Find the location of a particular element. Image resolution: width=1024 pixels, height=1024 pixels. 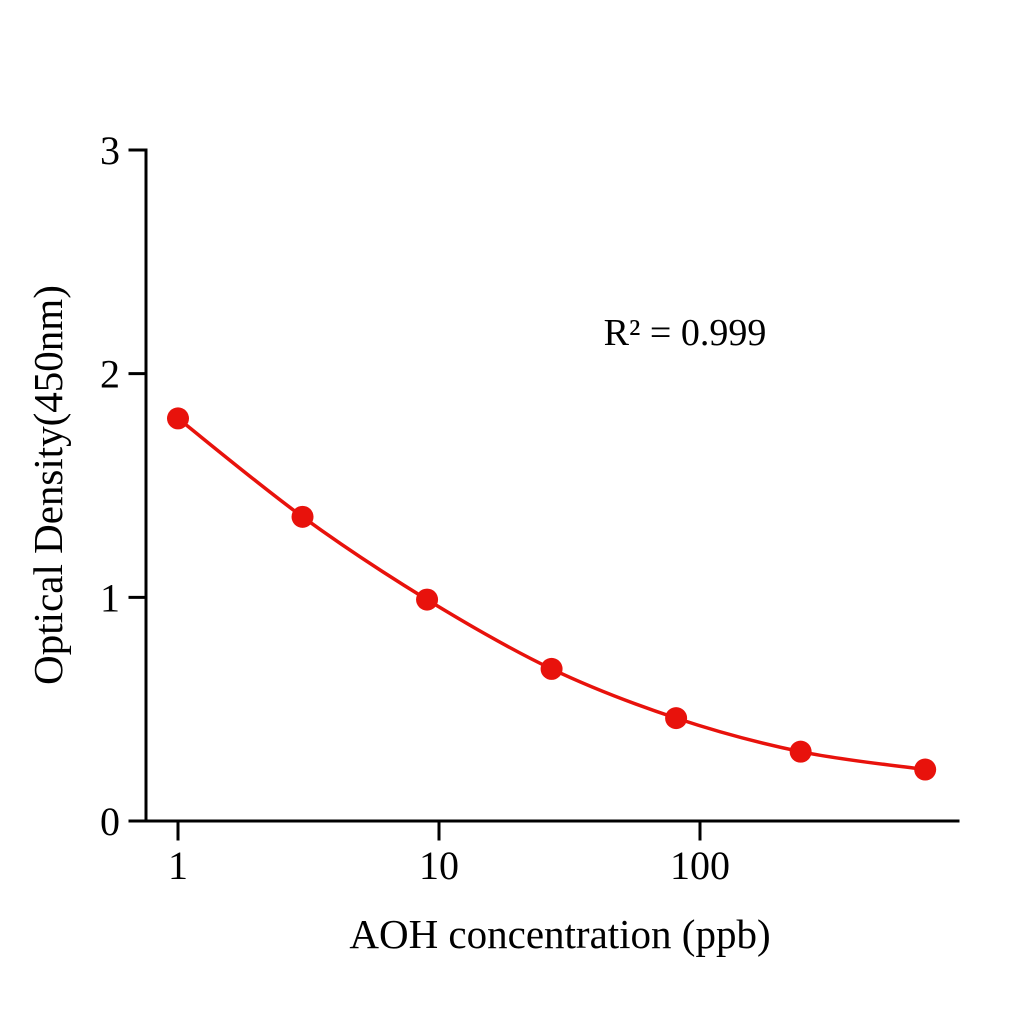

y-axis-title: Optical Density(450nm) is located at coordinates (48, 485).